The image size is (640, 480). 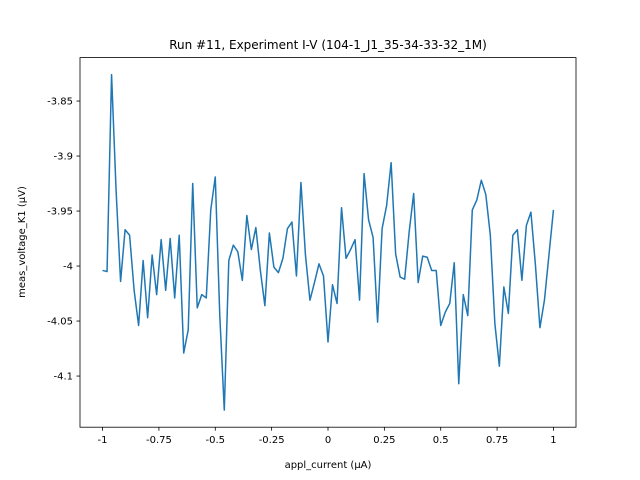 What do you see at coordinates (441, 440) in the screenshot?
I see `x-tick-label: 0.5` at bounding box center [441, 440].